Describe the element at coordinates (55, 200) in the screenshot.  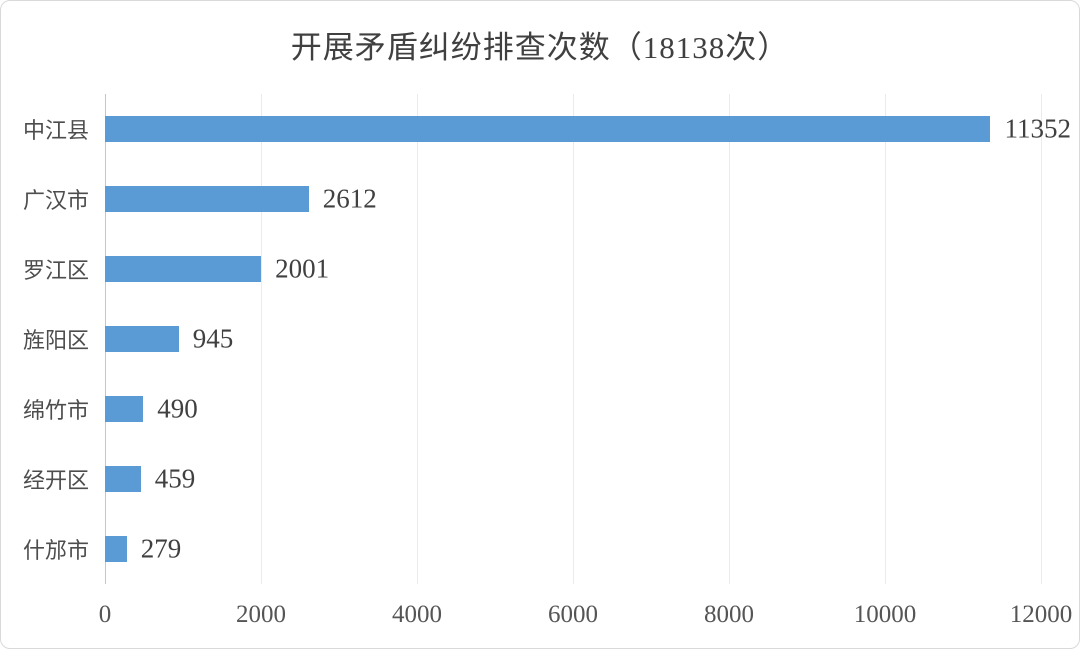
I see `category-label: 广汉市` at that location.